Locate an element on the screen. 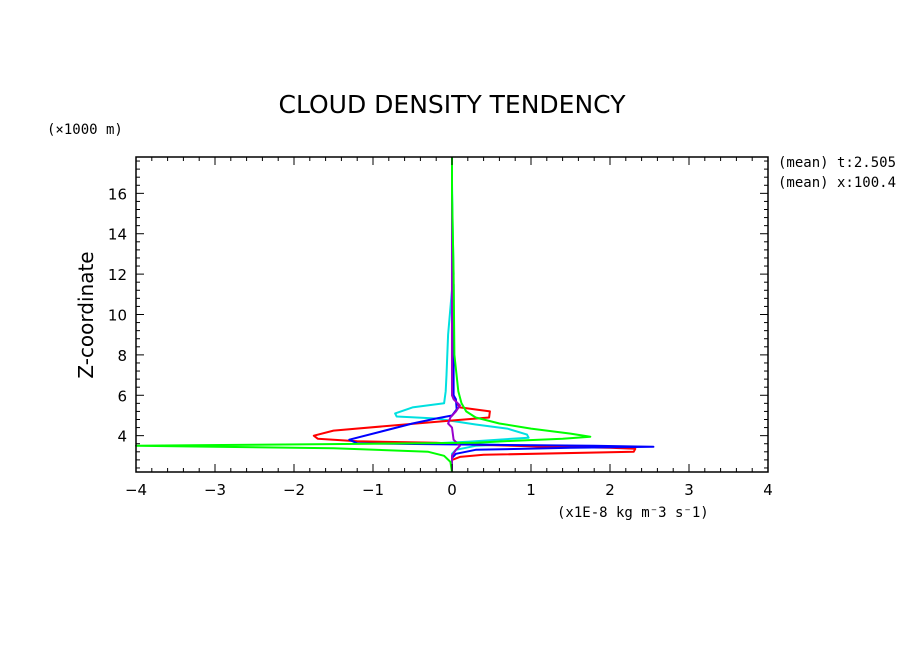  x-tick-label: −3 is located at coordinates (215, 490).